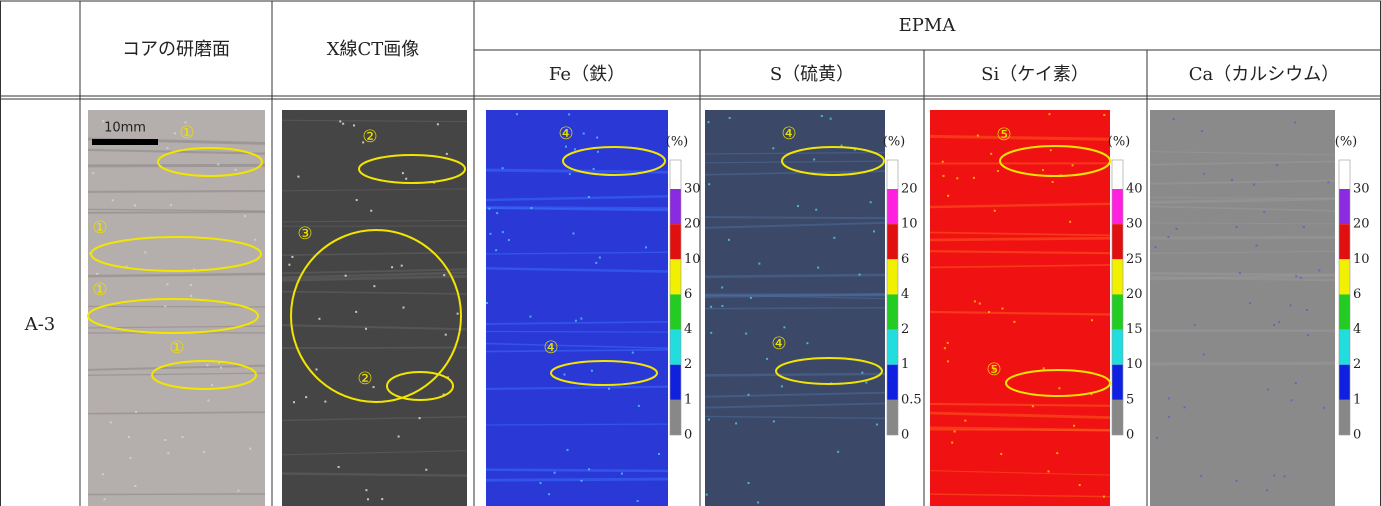  What do you see at coordinates (688, 329) in the screenshot?
I see `colorbar-tick-label: 4` at bounding box center [688, 329].